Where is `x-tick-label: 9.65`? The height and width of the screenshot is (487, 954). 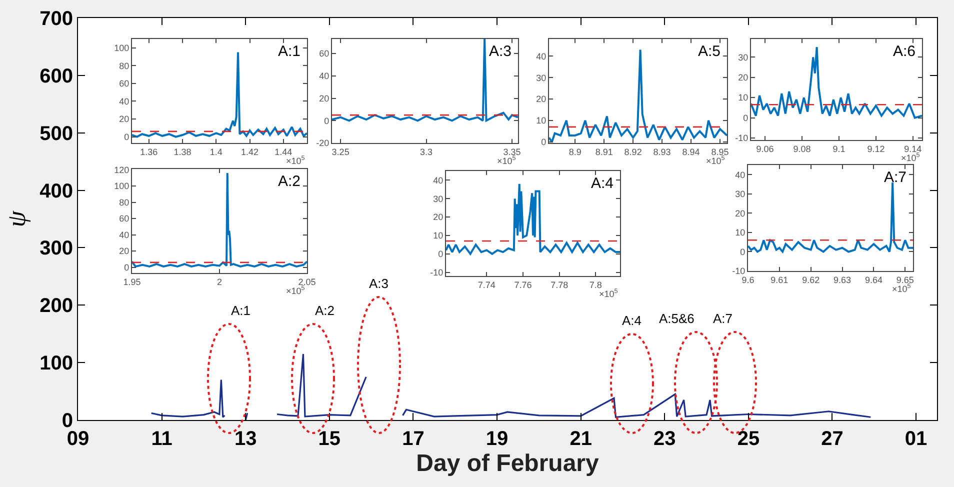
x-tick-label: 9.65 is located at coordinates (905, 279).